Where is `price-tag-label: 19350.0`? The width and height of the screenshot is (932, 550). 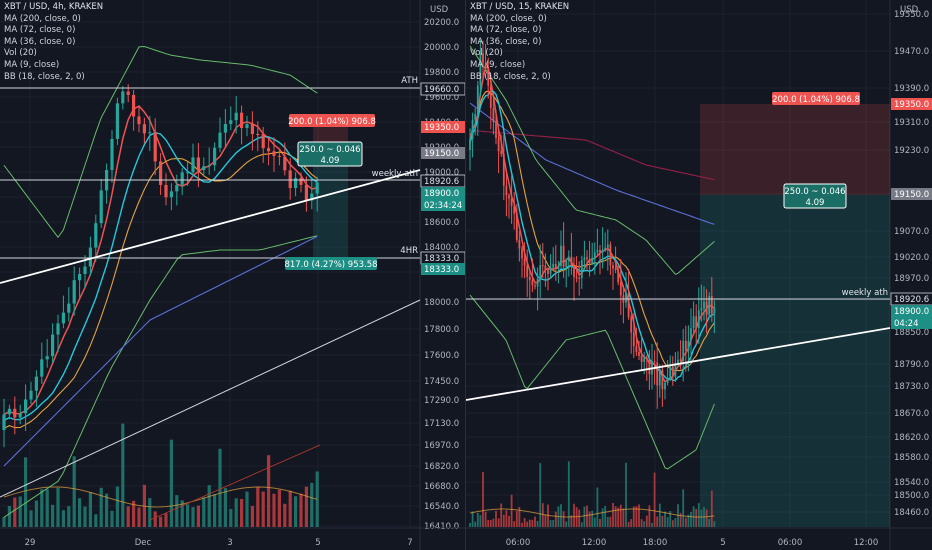
price-tag-label: 19350.0 is located at coordinates (911, 105).